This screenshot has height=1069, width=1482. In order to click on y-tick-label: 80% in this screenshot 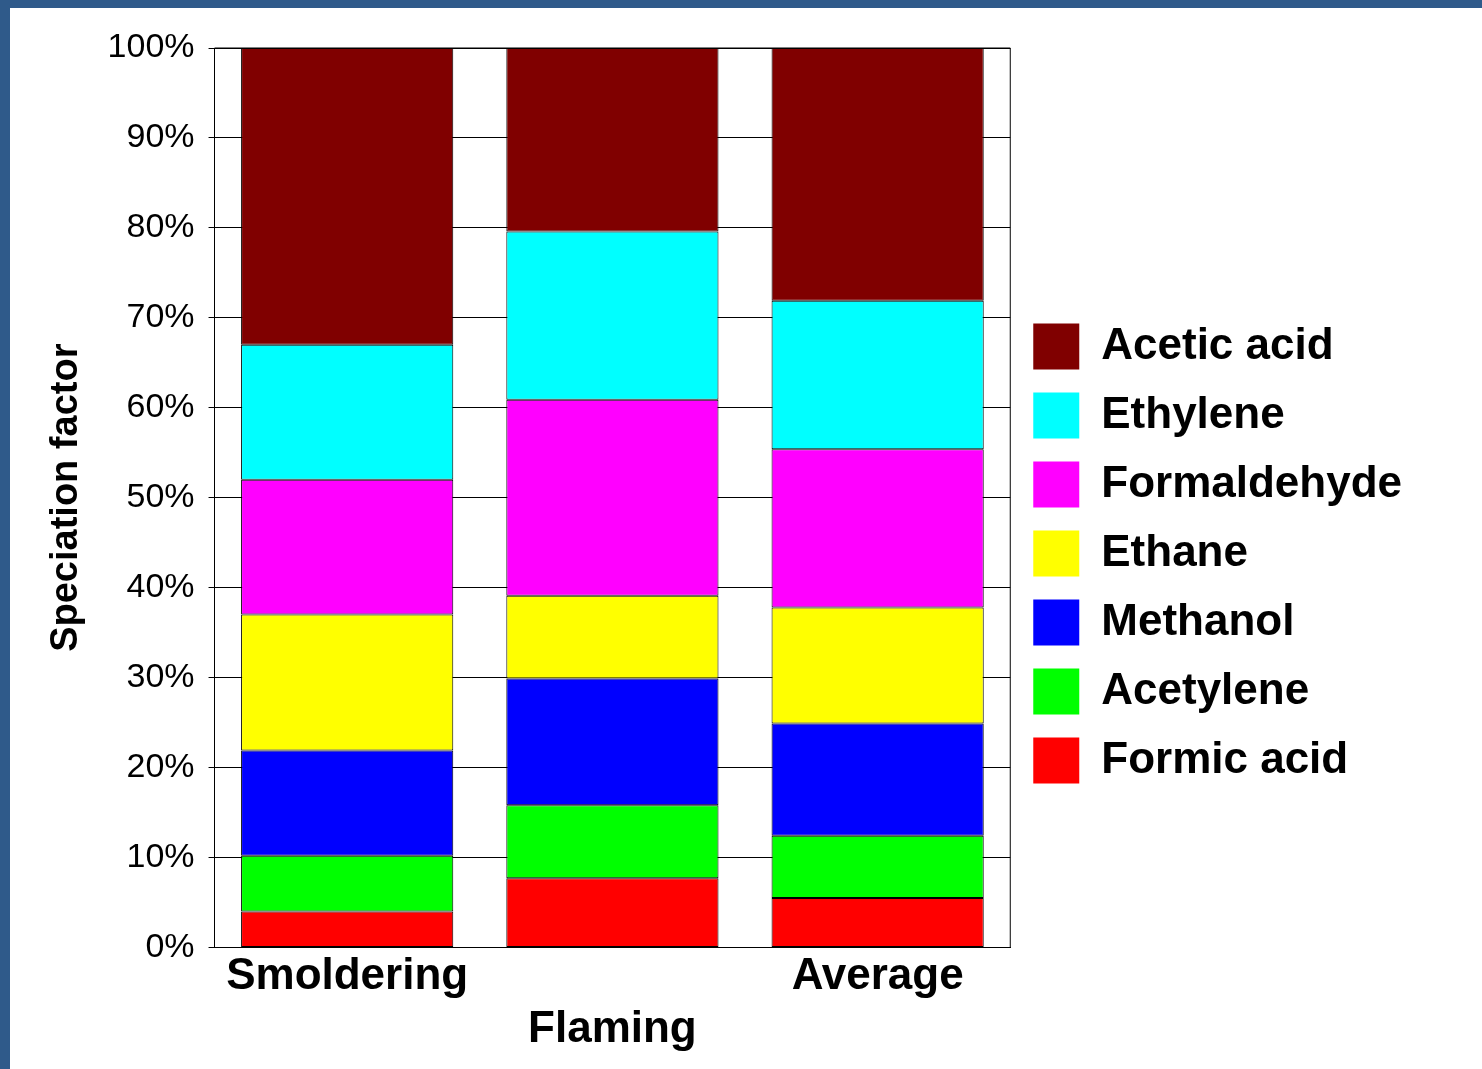, I will do `click(160, 225)`.